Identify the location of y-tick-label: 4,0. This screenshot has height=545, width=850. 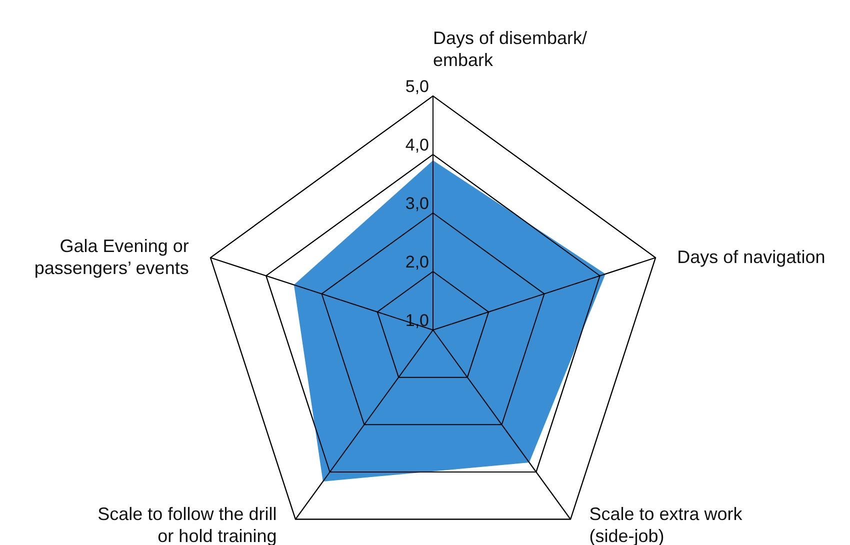
(417, 145).